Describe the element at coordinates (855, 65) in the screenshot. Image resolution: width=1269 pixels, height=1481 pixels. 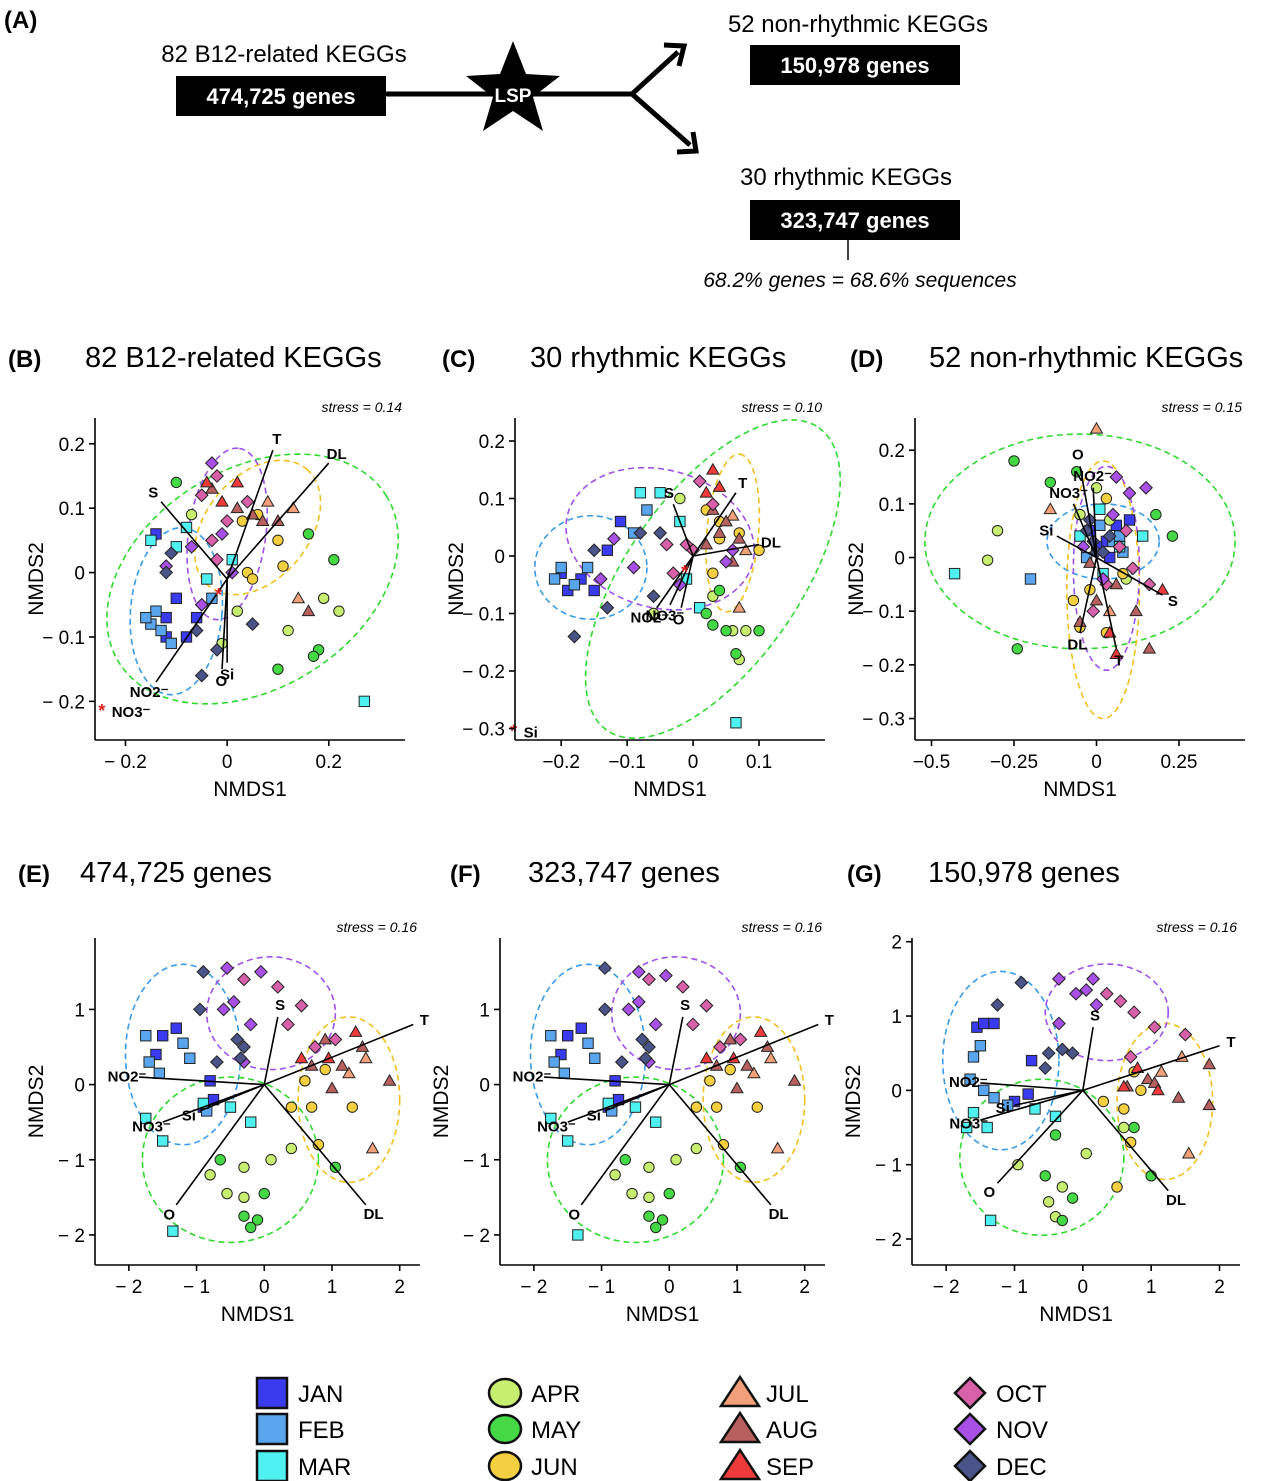
I see `non-rhythmic-genes-box` at that location.